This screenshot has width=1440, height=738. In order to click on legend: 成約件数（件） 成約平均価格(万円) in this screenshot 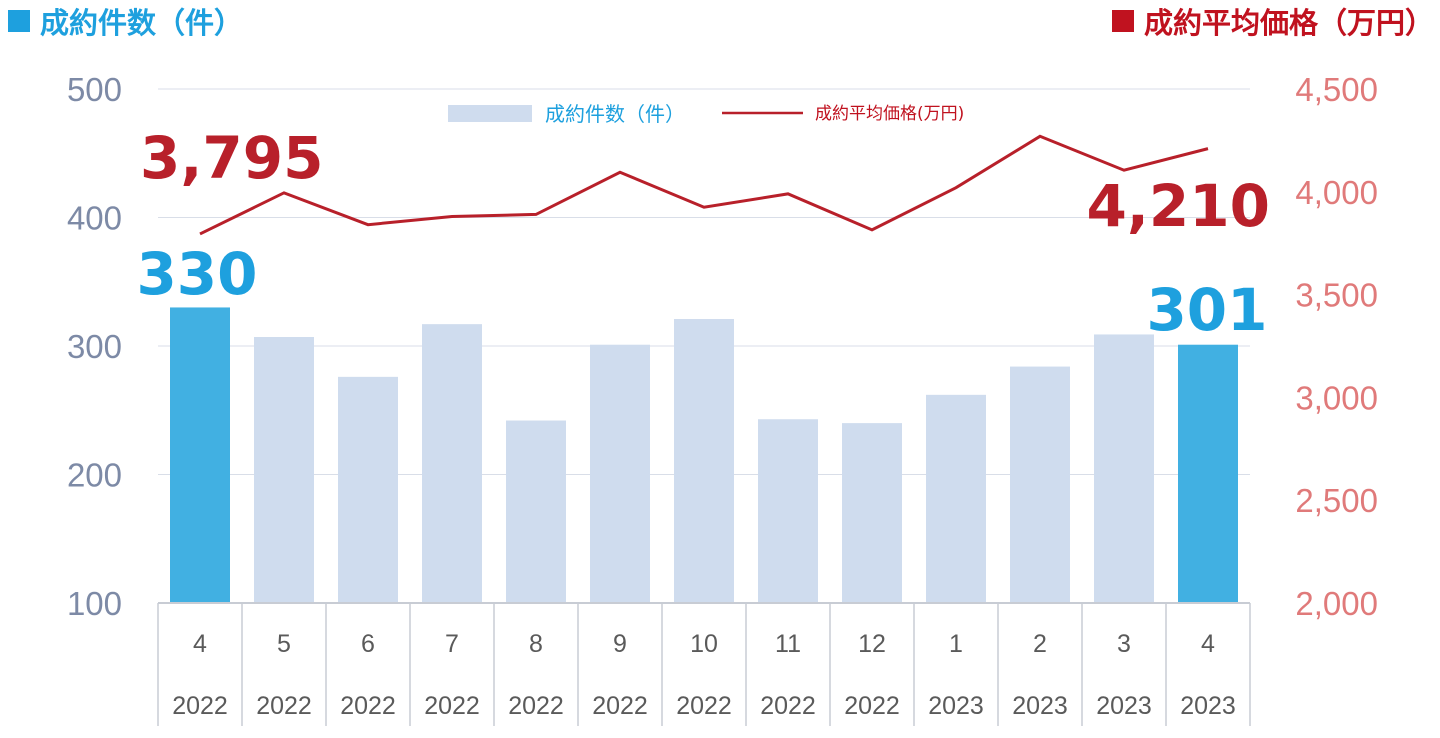, I will do `click(706, 114)`.